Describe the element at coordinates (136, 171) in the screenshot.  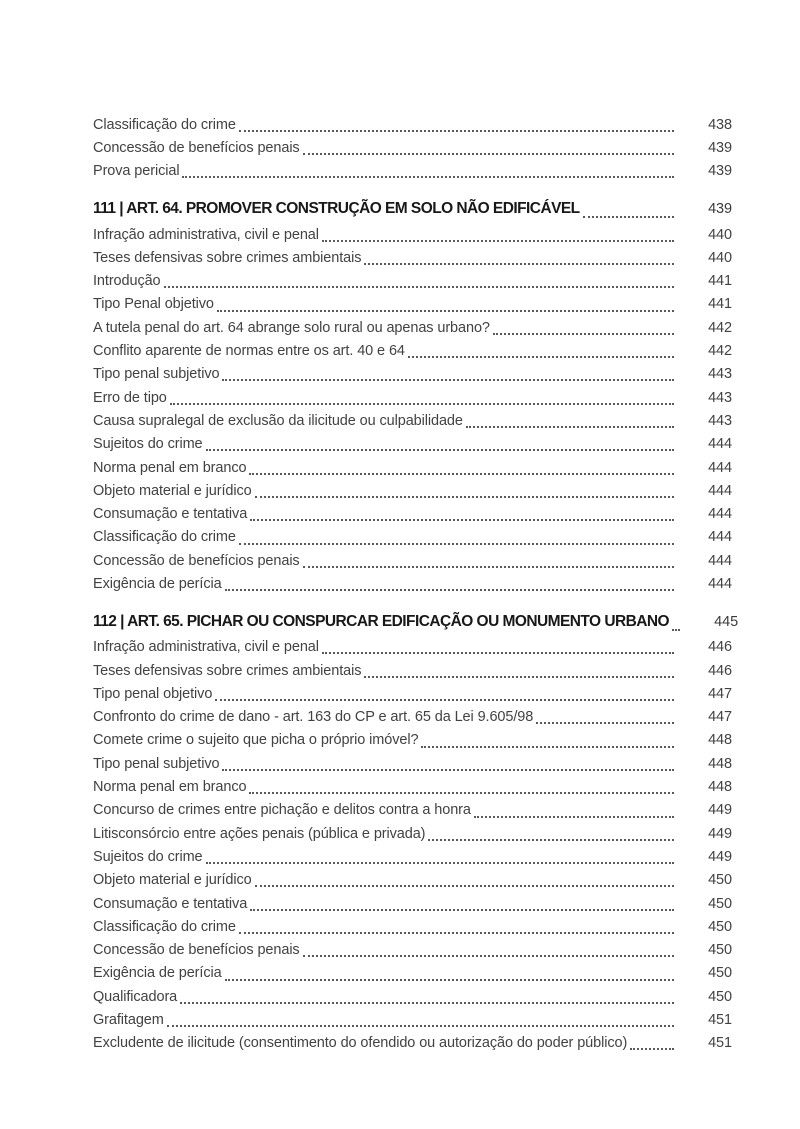
I see `toc-entry-label: Prova pericial` at that location.